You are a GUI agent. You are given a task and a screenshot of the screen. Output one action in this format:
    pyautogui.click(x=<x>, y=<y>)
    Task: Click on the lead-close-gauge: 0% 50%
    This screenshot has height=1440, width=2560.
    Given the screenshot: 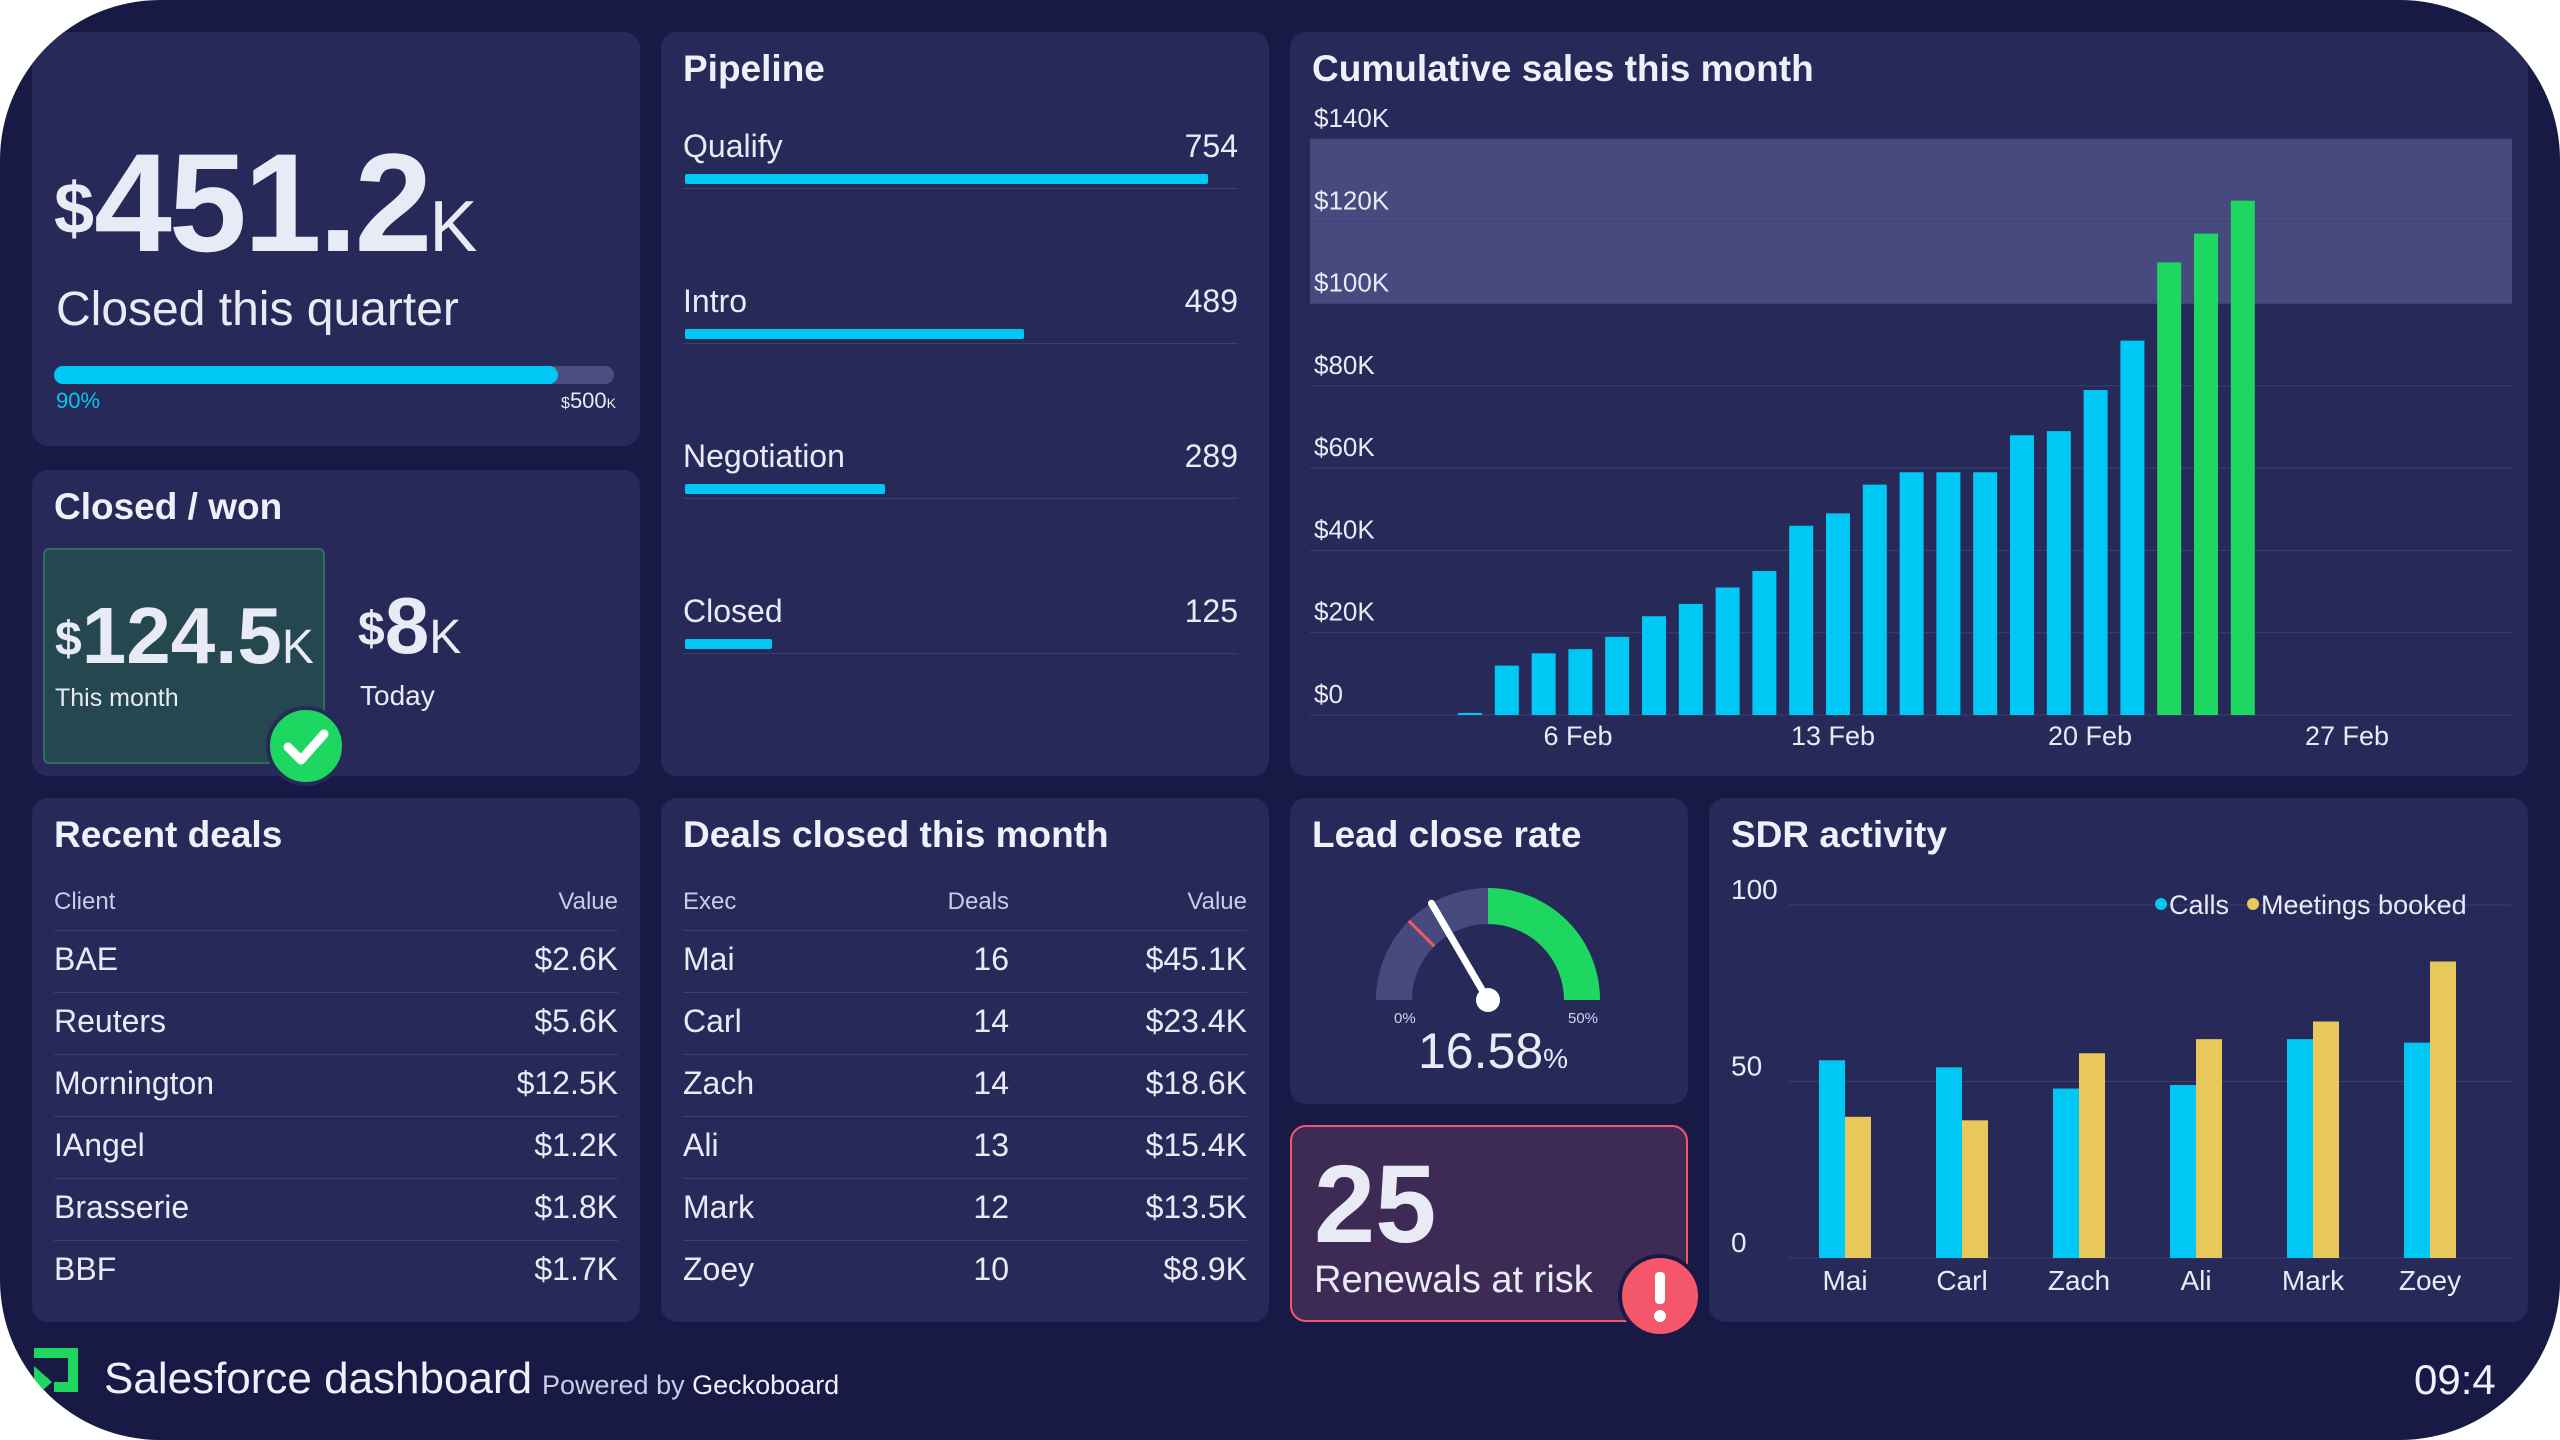 What is the action you would take?
    pyautogui.click(x=1488, y=957)
    